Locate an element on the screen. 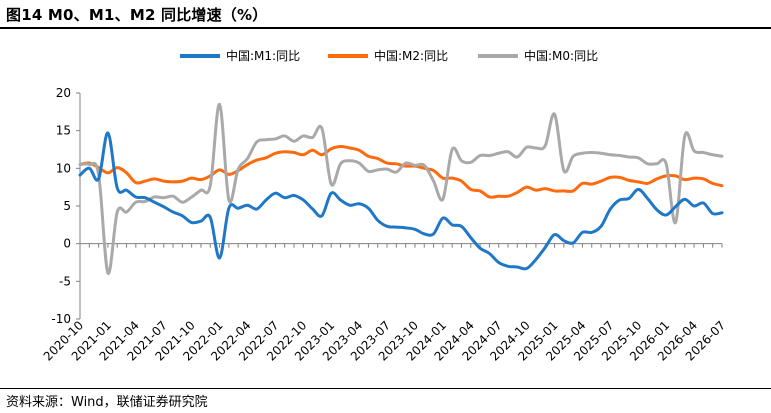 This screenshot has width=771, height=413. y-tick-label: -10 is located at coordinates (61, 319).